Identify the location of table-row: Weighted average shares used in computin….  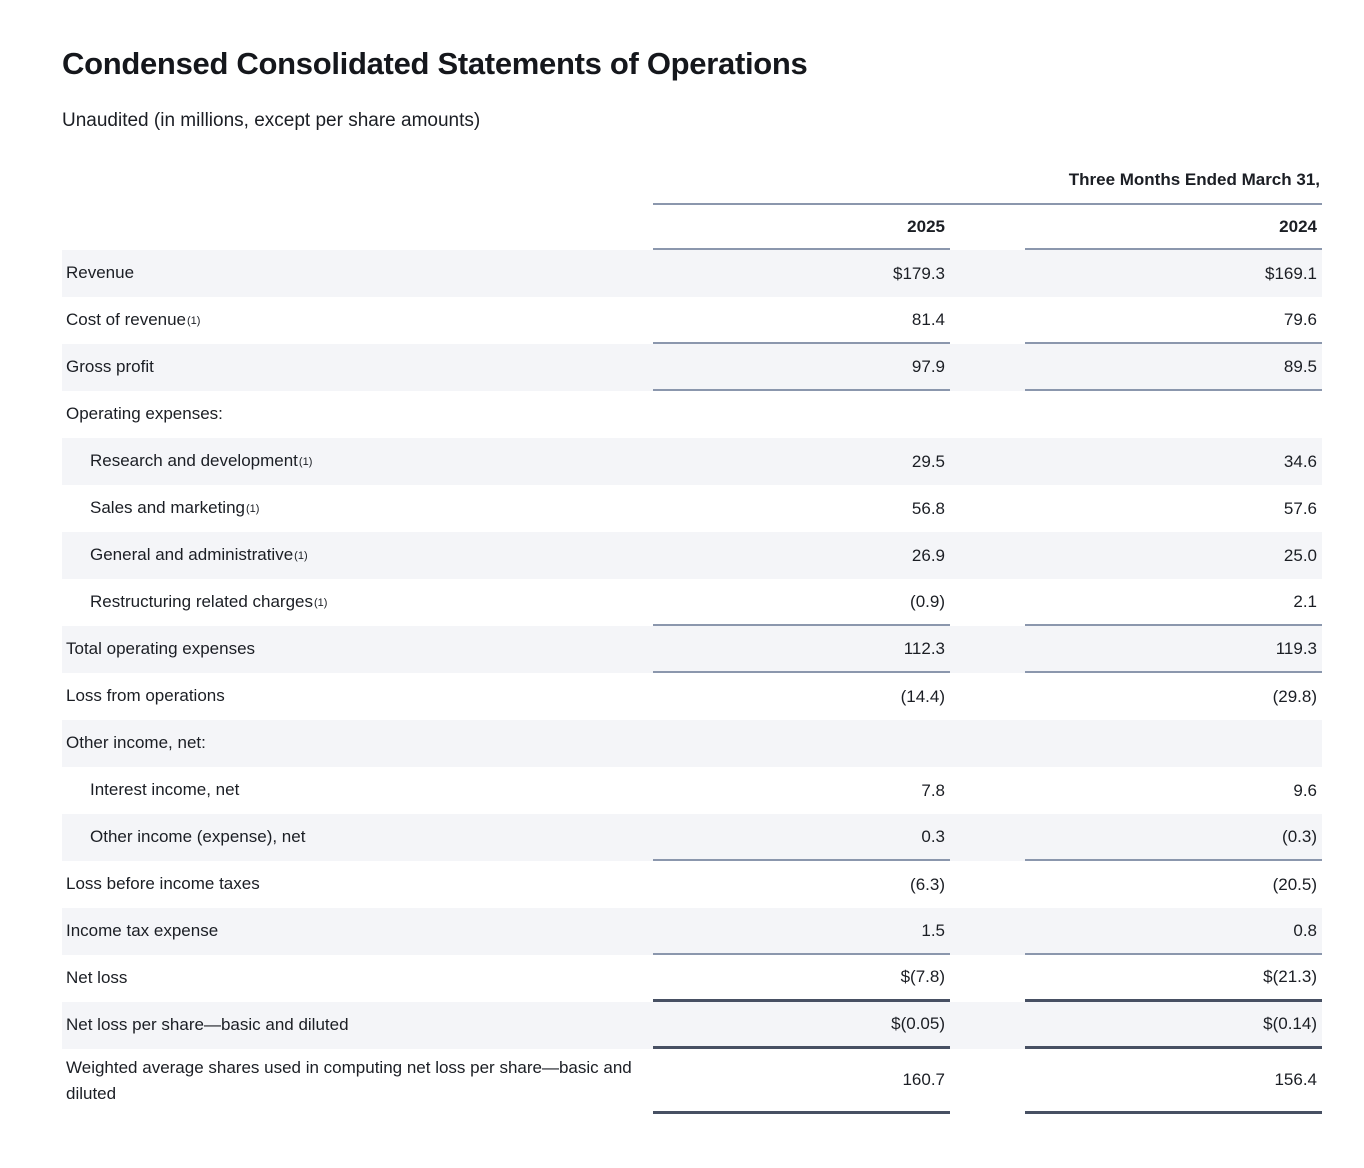
(692, 1081).